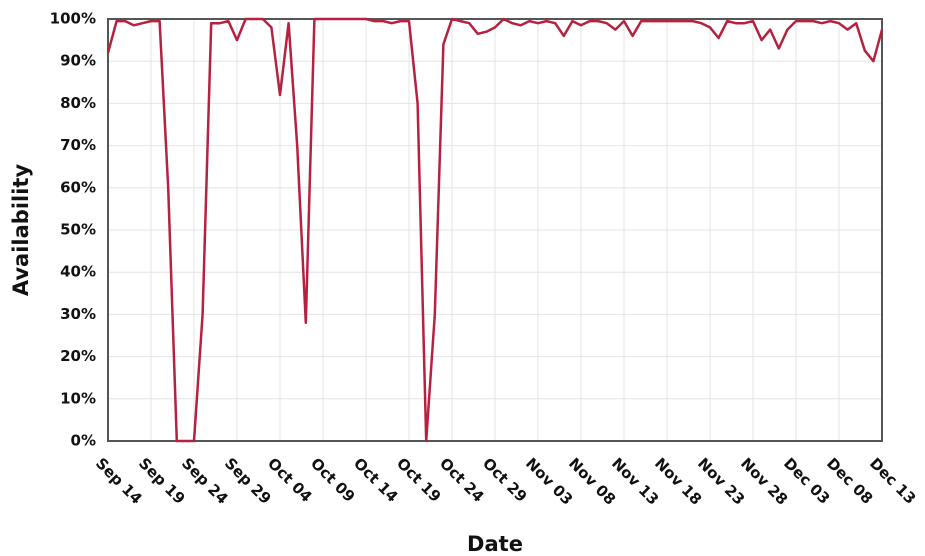  What do you see at coordinates (764, 481) in the screenshot?
I see `x-tick-label: Nov 28` at bounding box center [764, 481].